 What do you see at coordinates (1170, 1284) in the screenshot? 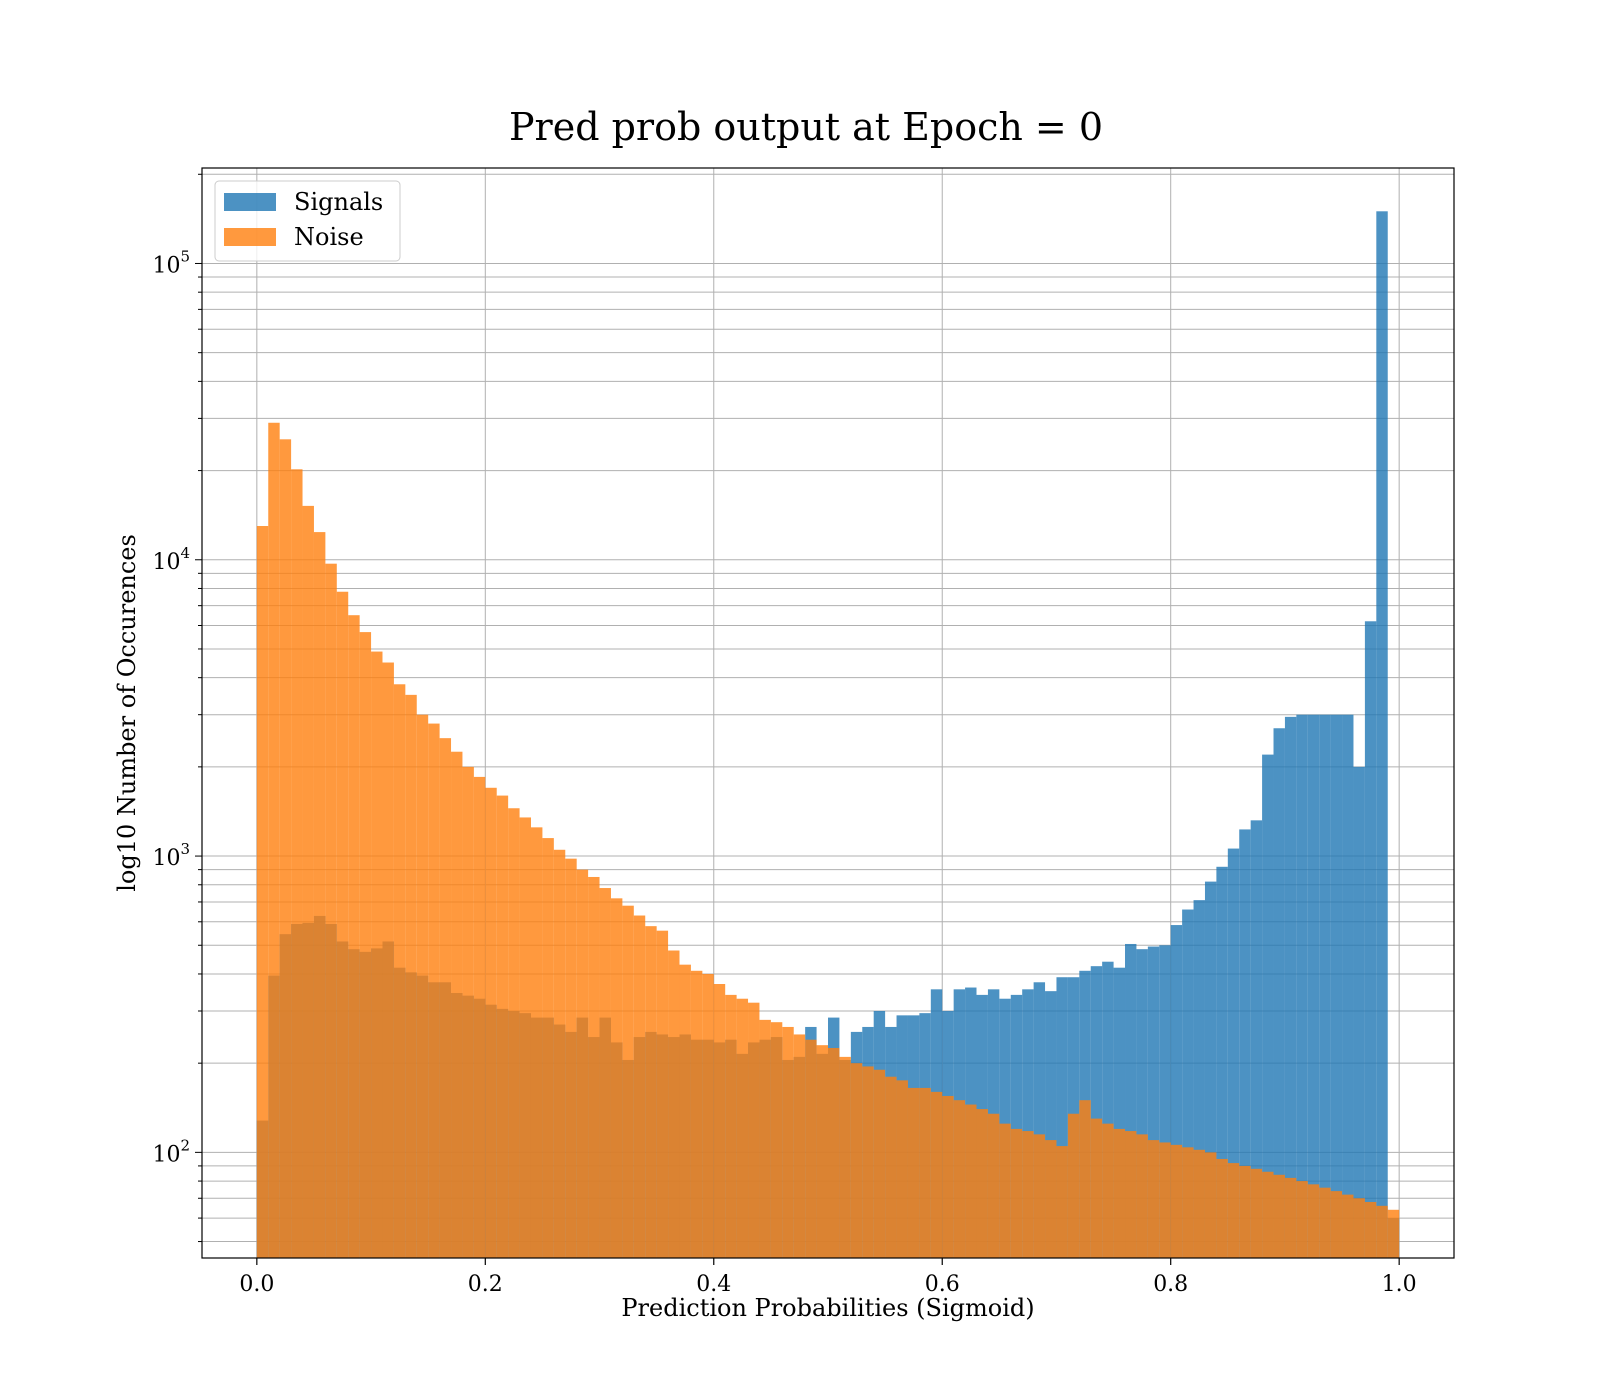
I see `x-tick-label: 0.8` at bounding box center [1170, 1284].